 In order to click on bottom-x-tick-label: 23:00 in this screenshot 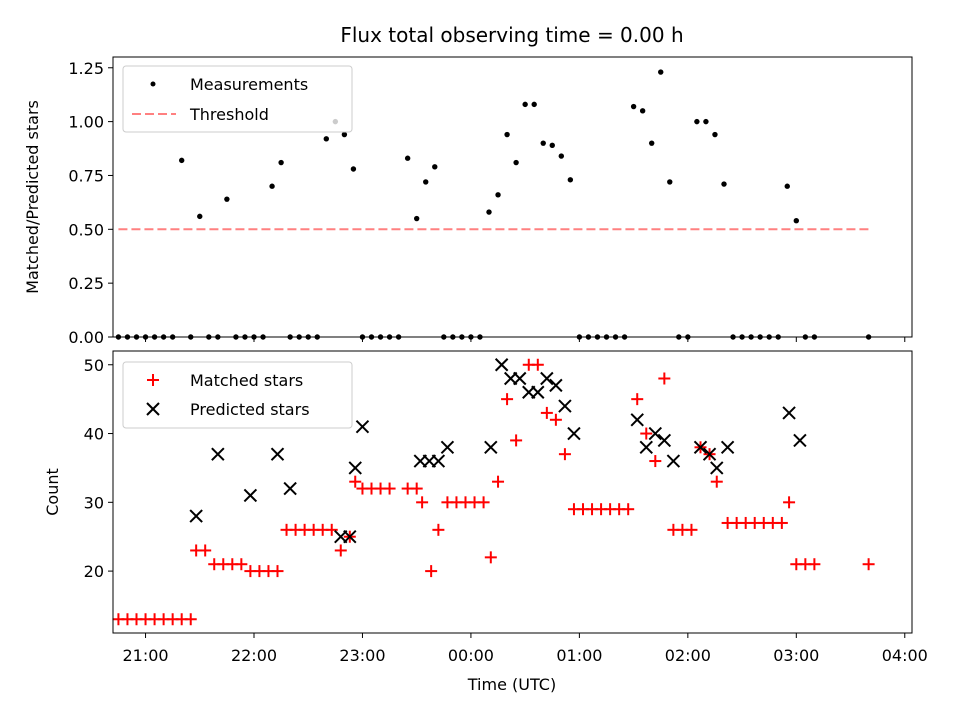, I will do `click(362, 655)`.